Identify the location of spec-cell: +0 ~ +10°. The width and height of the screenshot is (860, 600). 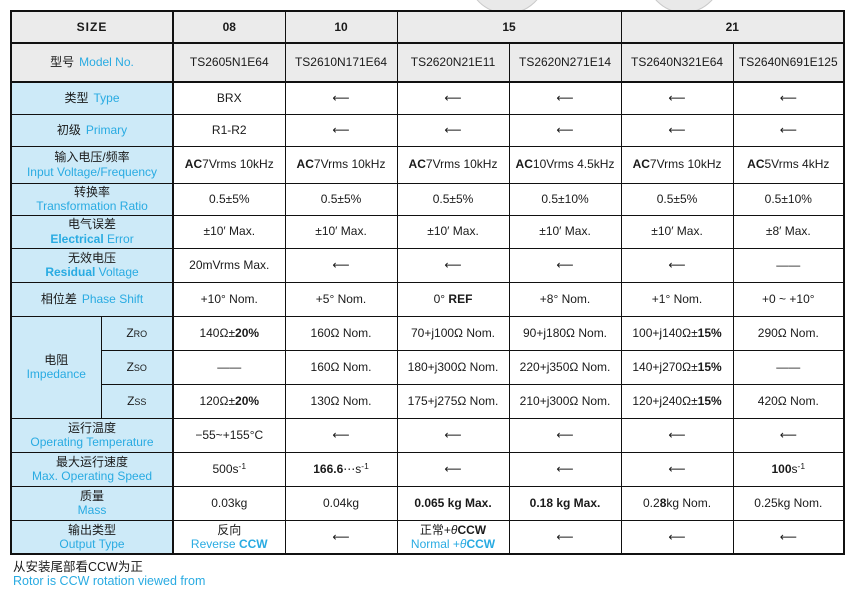
(788, 299).